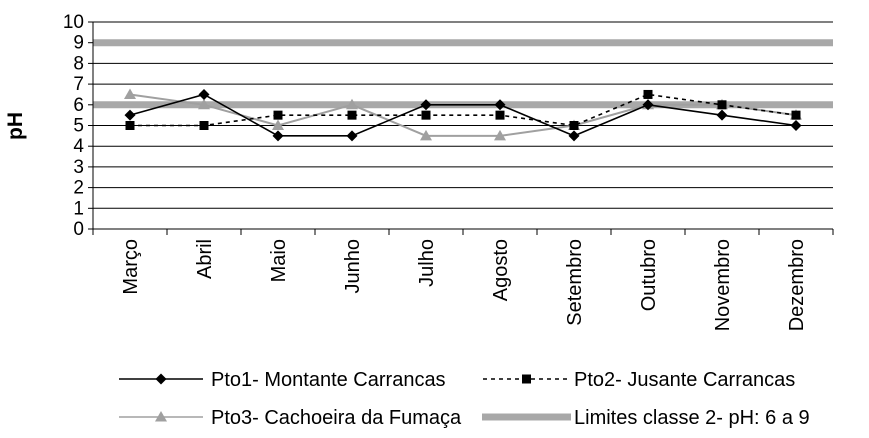 Image resolution: width=869 pixels, height=438 pixels. I want to click on legend-label-1: Pto1- Montante Carrancas, so click(328, 380).